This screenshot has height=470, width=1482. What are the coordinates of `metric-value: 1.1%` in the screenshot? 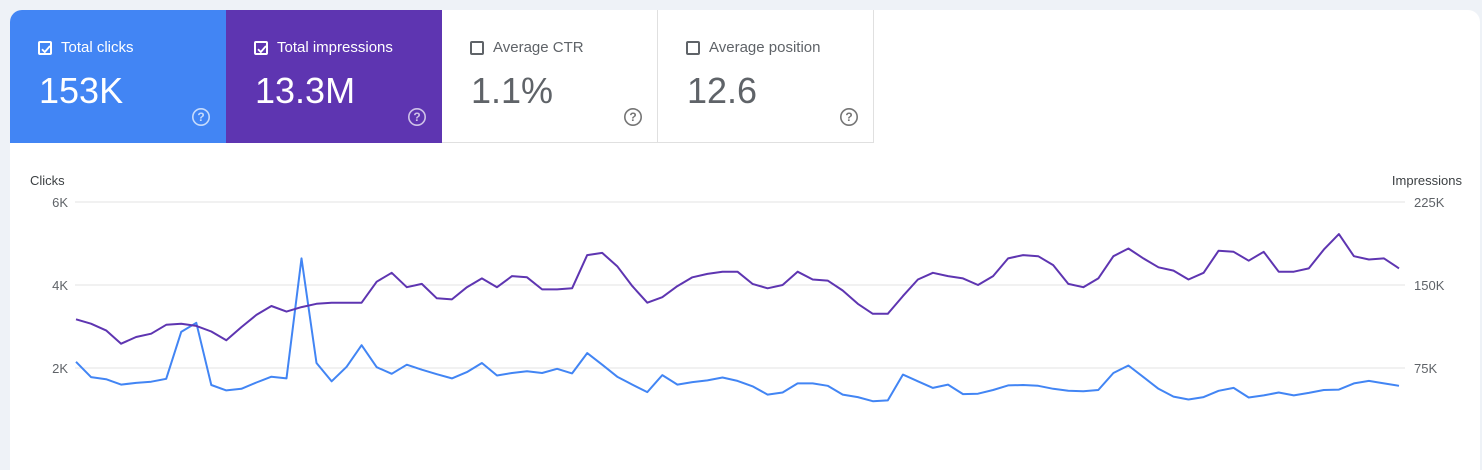 It's located at (512, 90).